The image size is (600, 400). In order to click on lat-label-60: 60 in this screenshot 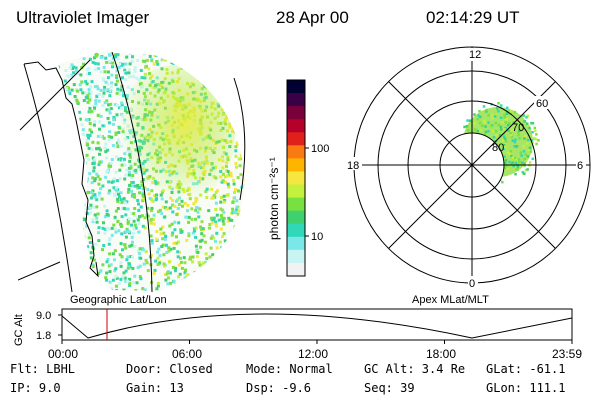, I will do `click(542, 104)`.